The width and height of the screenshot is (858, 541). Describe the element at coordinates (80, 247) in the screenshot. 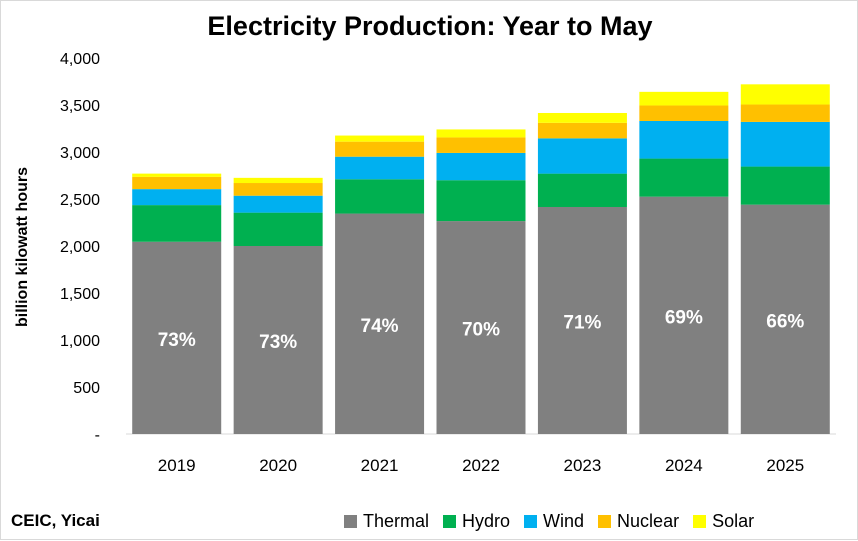

I see `y-tick-label: 2,000` at that location.